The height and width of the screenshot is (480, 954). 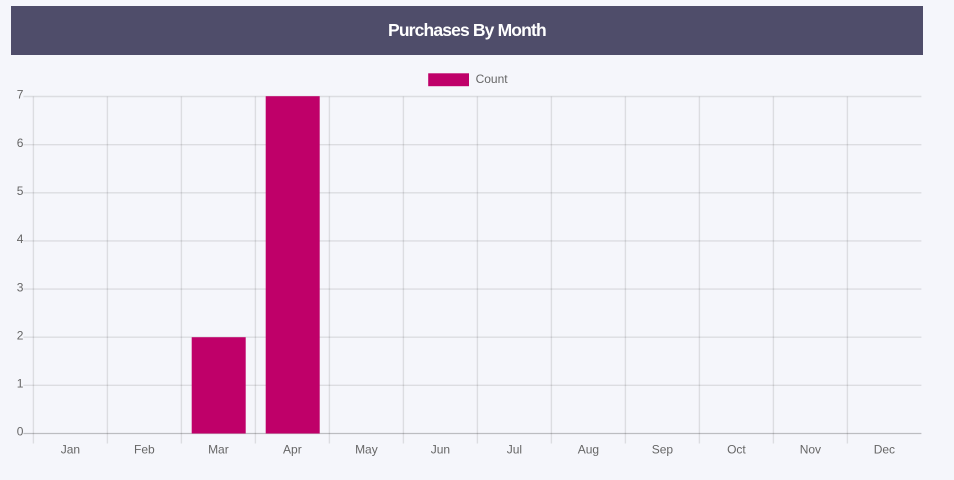 I want to click on svg-text: Jun, so click(x=440, y=449).